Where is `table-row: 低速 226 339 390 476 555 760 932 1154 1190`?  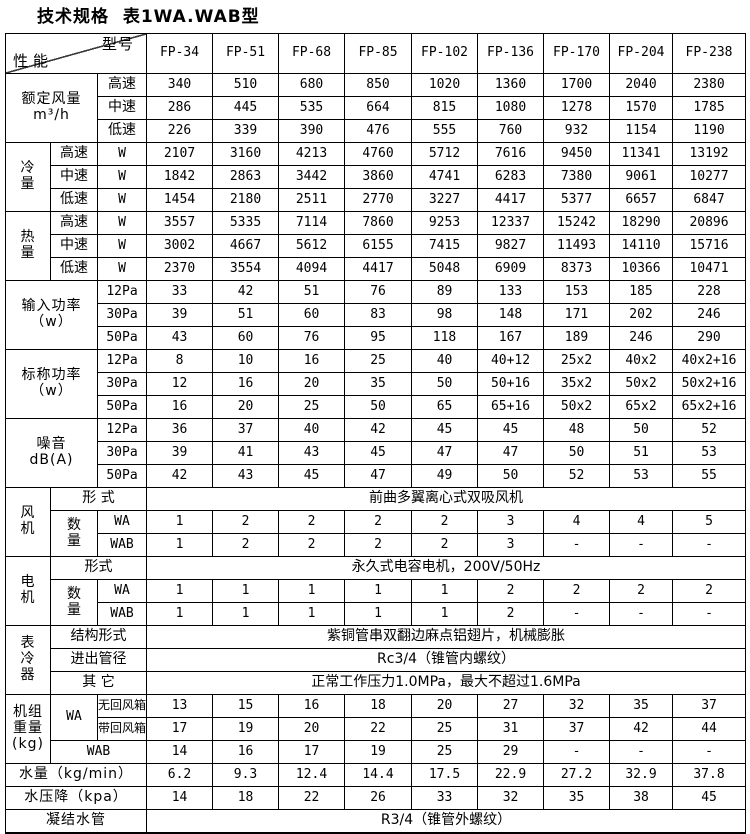 table-row: 低速 226 339 390 476 555 760 932 1154 1190 is located at coordinates (376, 131).